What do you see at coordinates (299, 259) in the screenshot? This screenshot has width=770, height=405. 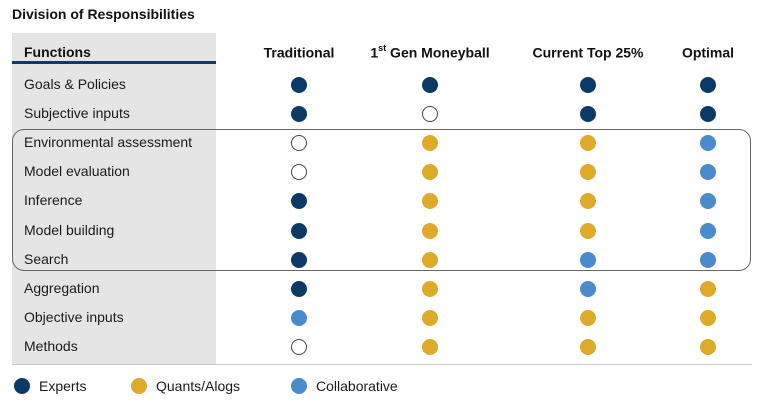 I see `dot-search-col1` at bounding box center [299, 259].